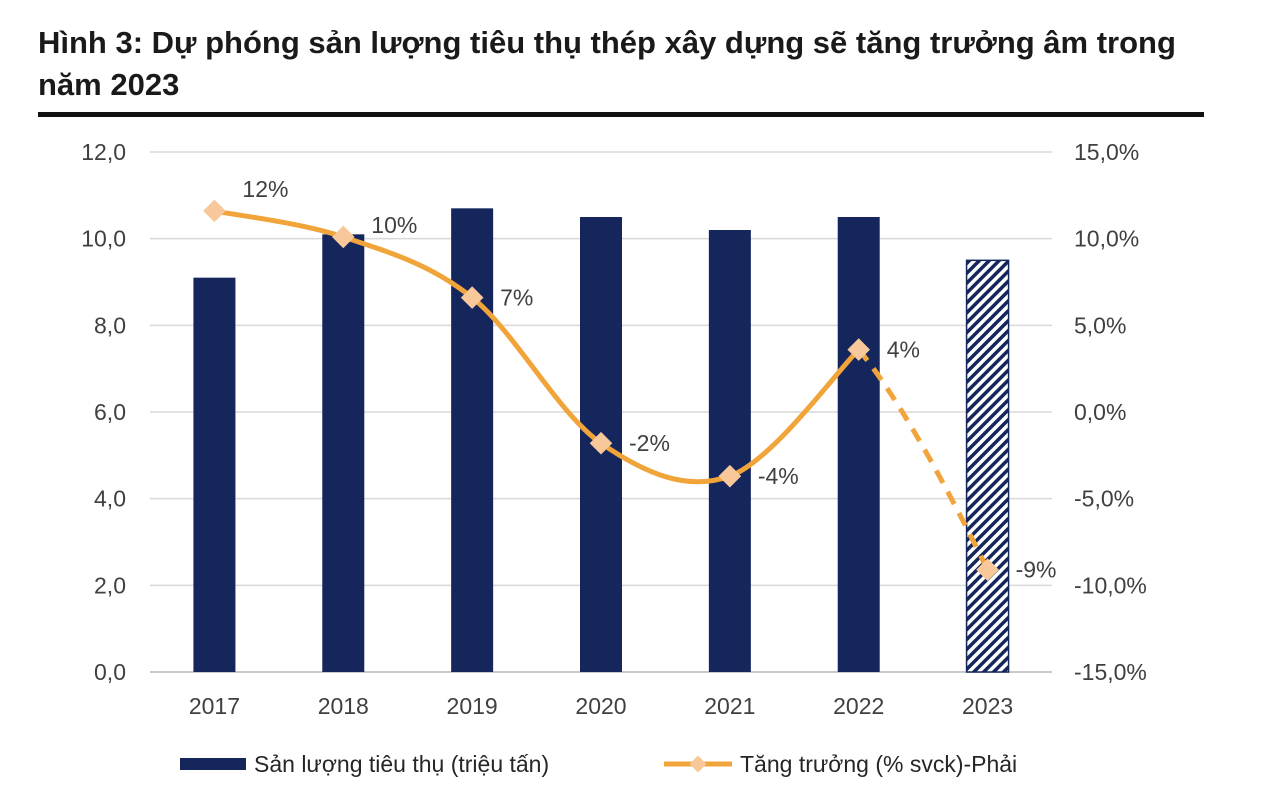 Image resolution: width=1284 pixels, height=808 pixels. What do you see at coordinates (110, 412) in the screenshot?
I see `y-left-tick-label: 6,0` at bounding box center [110, 412].